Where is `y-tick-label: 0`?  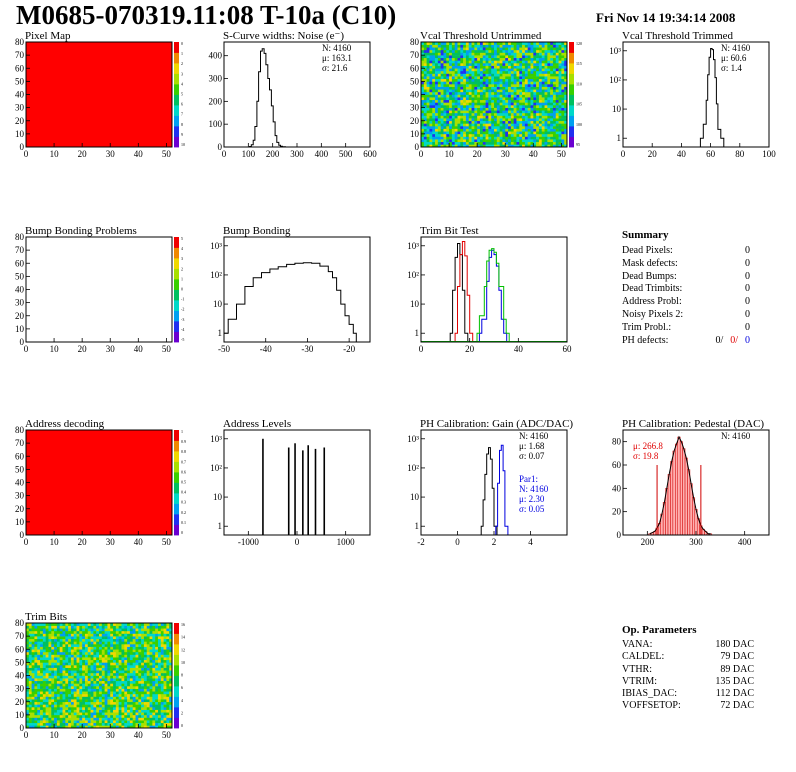
y-tick-label: 0 is located at coordinates (22, 728).